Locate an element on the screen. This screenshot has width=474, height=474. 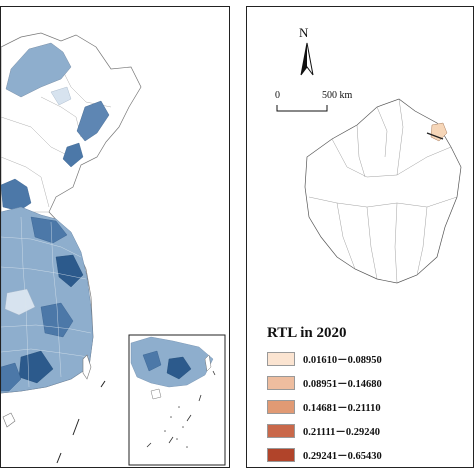
legend-item-4: 0.21111－0.29240 is located at coordinates (323, 431).